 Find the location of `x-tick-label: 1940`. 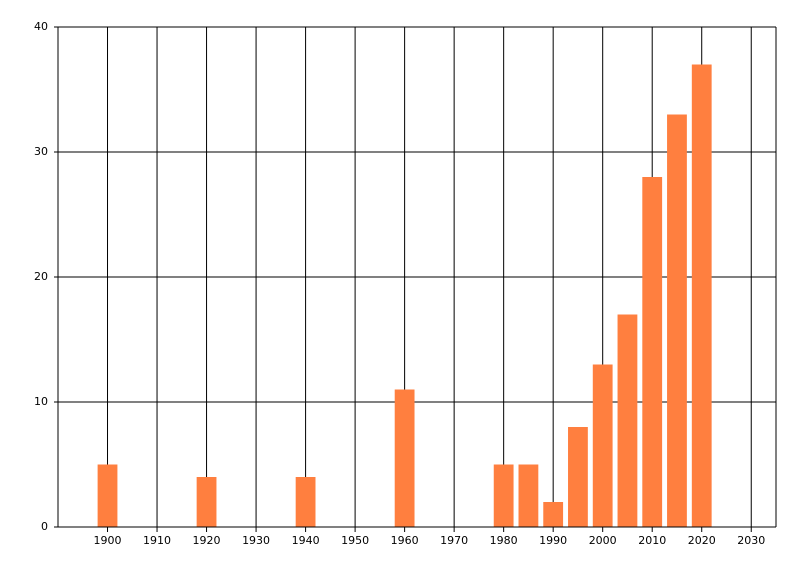

x-tick-label: 1940 is located at coordinates (306, 540).